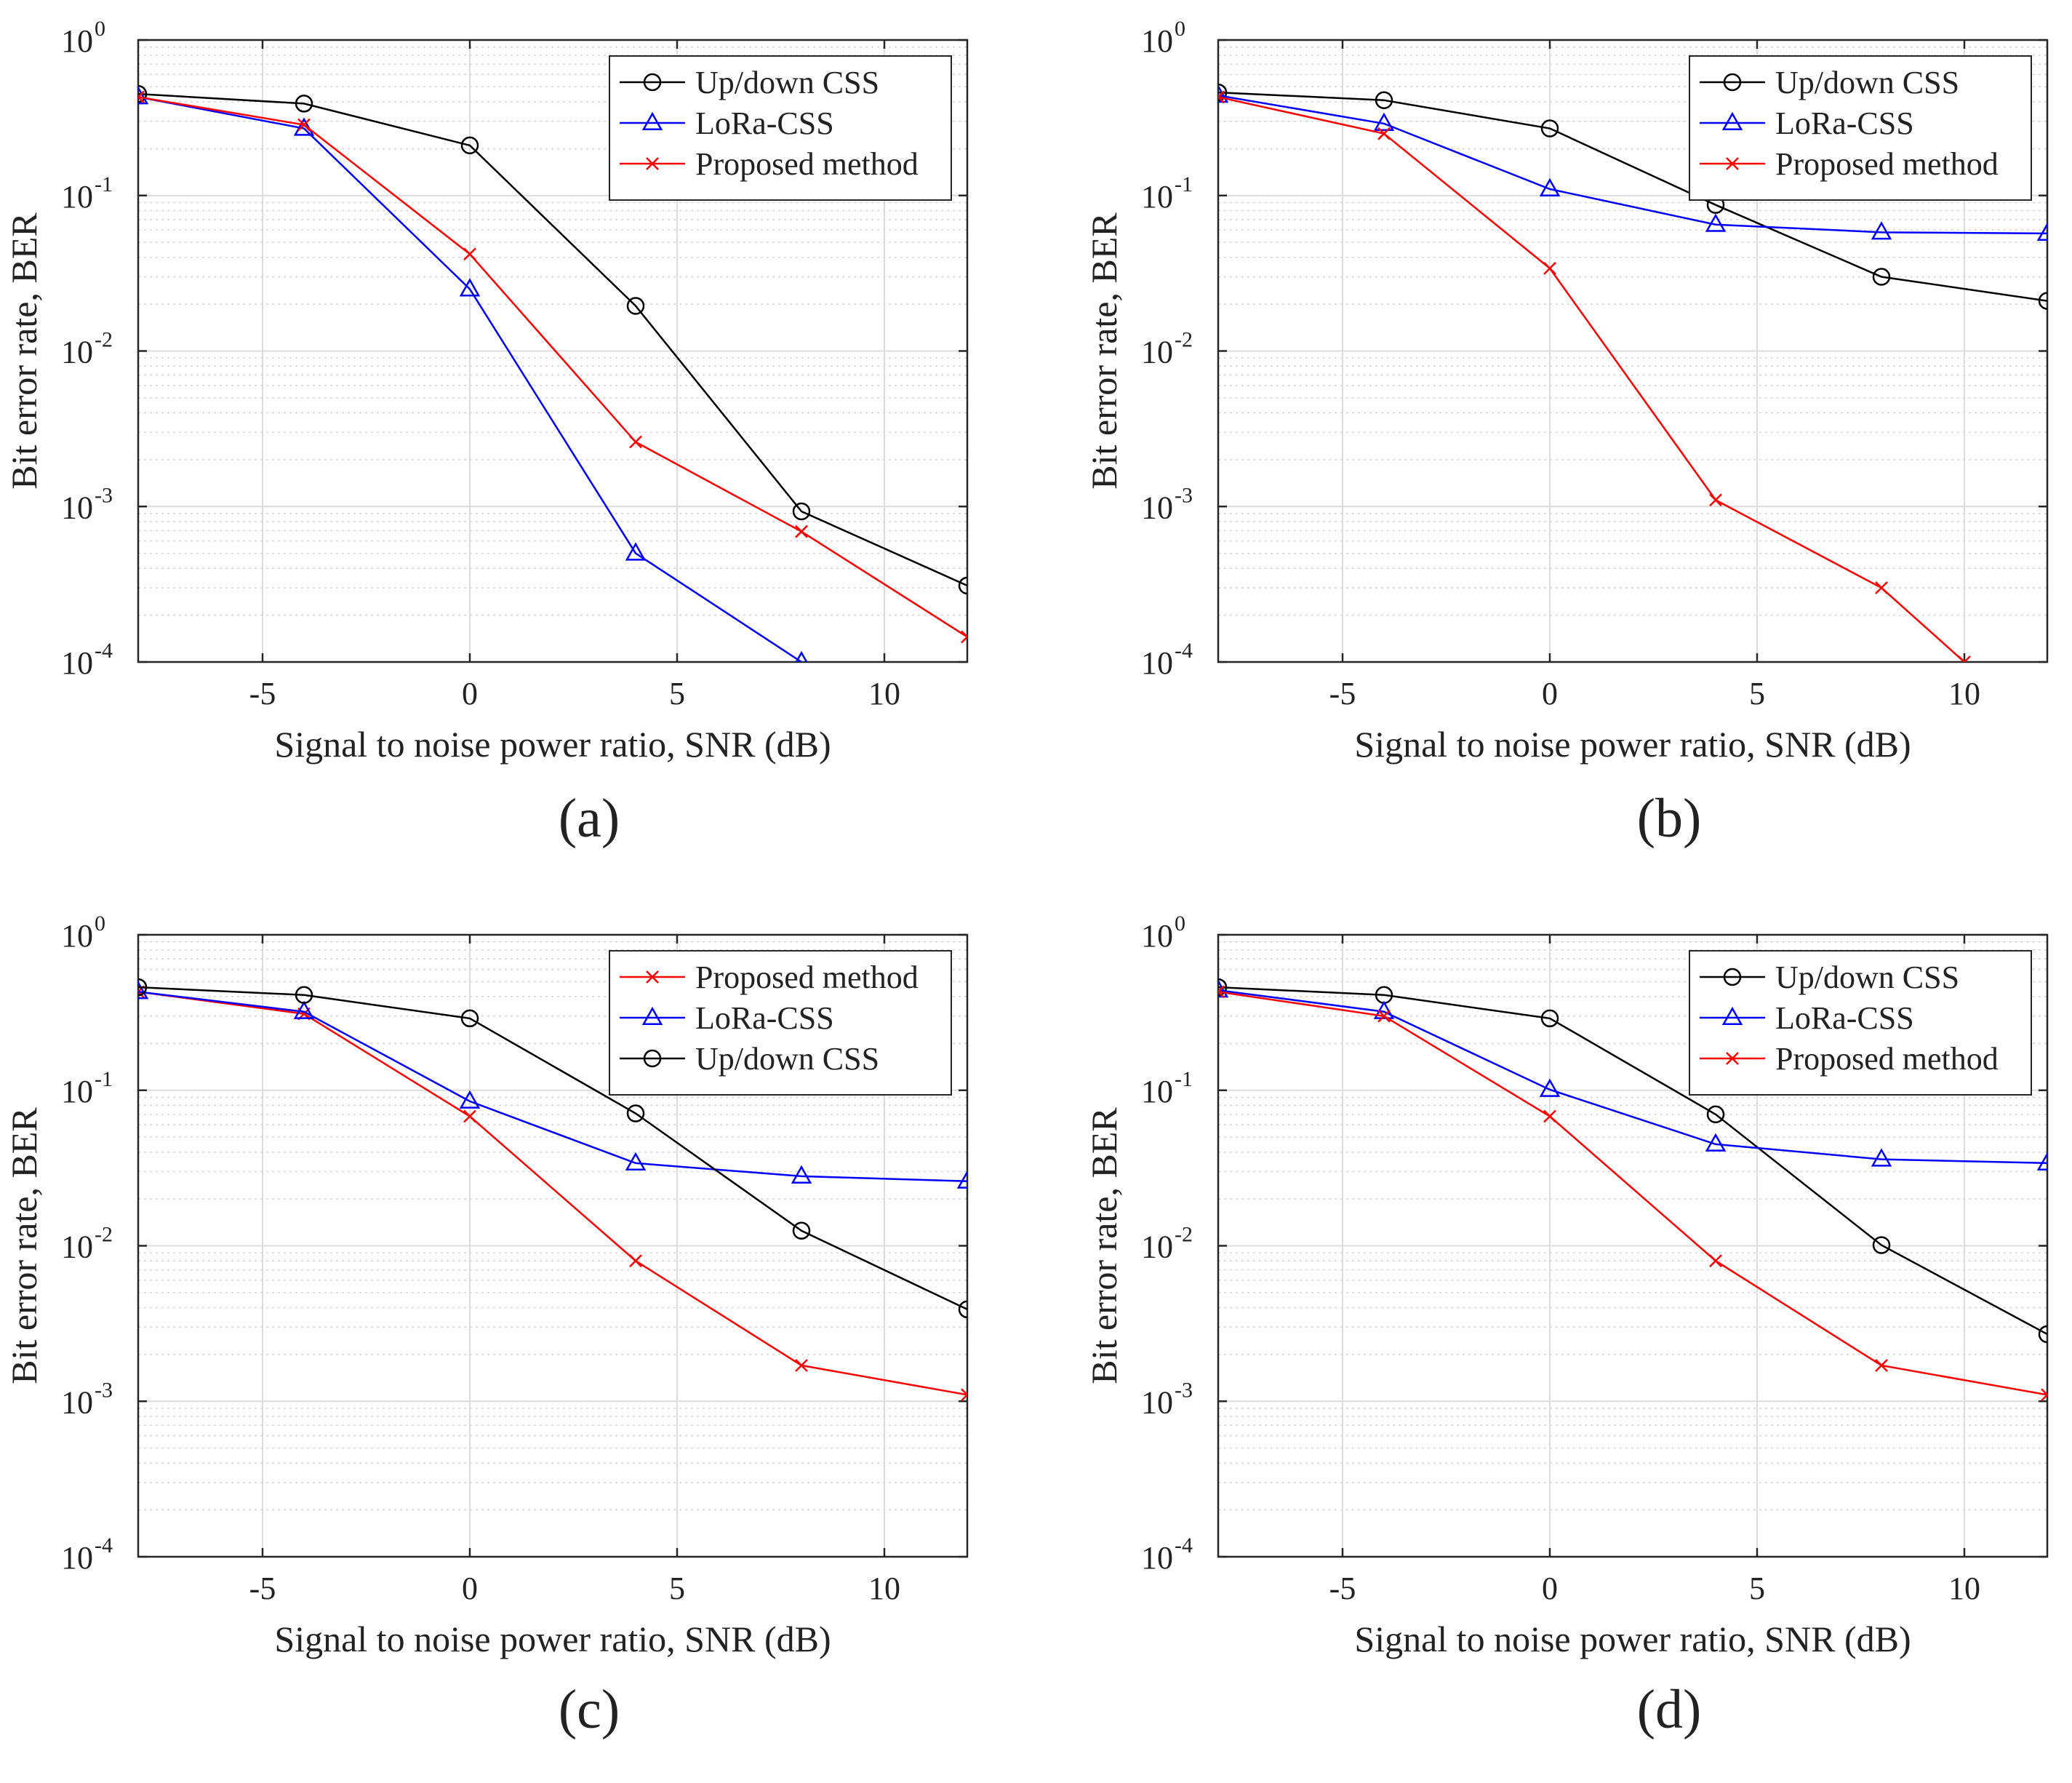  Describe the element at coordinates (1669, 1710) in the screenshot. I see `panel-label: (d)` at that location.